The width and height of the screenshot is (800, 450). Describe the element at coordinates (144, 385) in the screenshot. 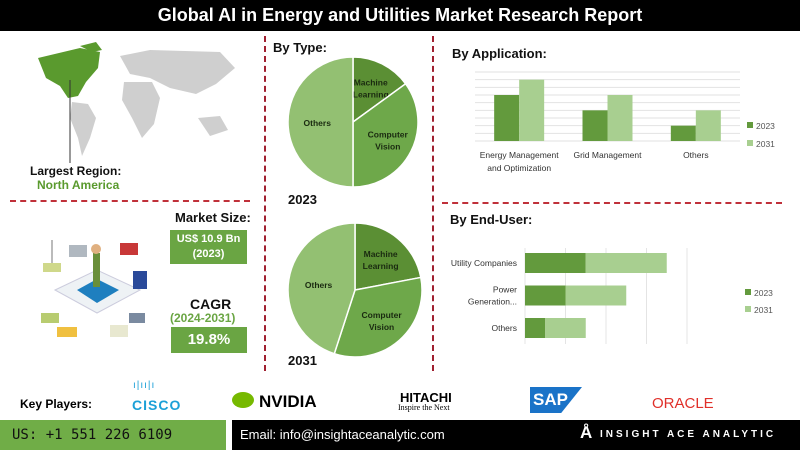

I see `cisco-bars-icon: ı|ıı|ı` at that location.